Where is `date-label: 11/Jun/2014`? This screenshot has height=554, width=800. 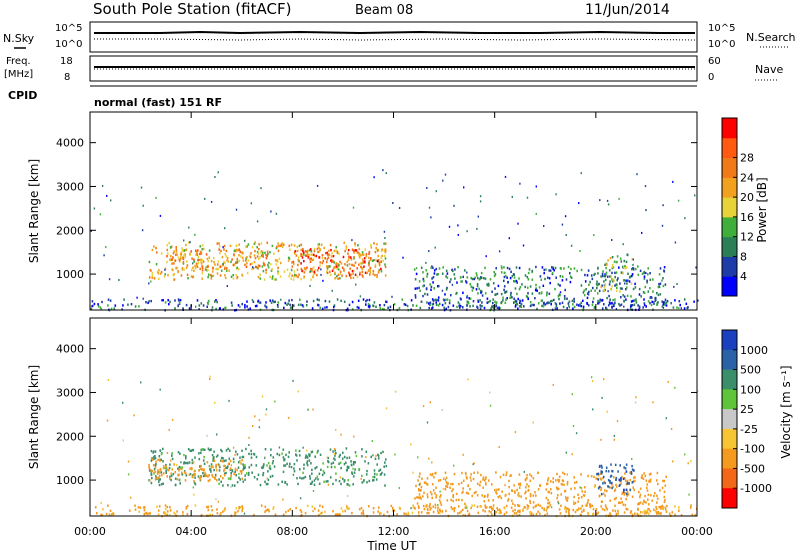 date-label: 11/Jun/2014 is located at coordinates (627, 10).